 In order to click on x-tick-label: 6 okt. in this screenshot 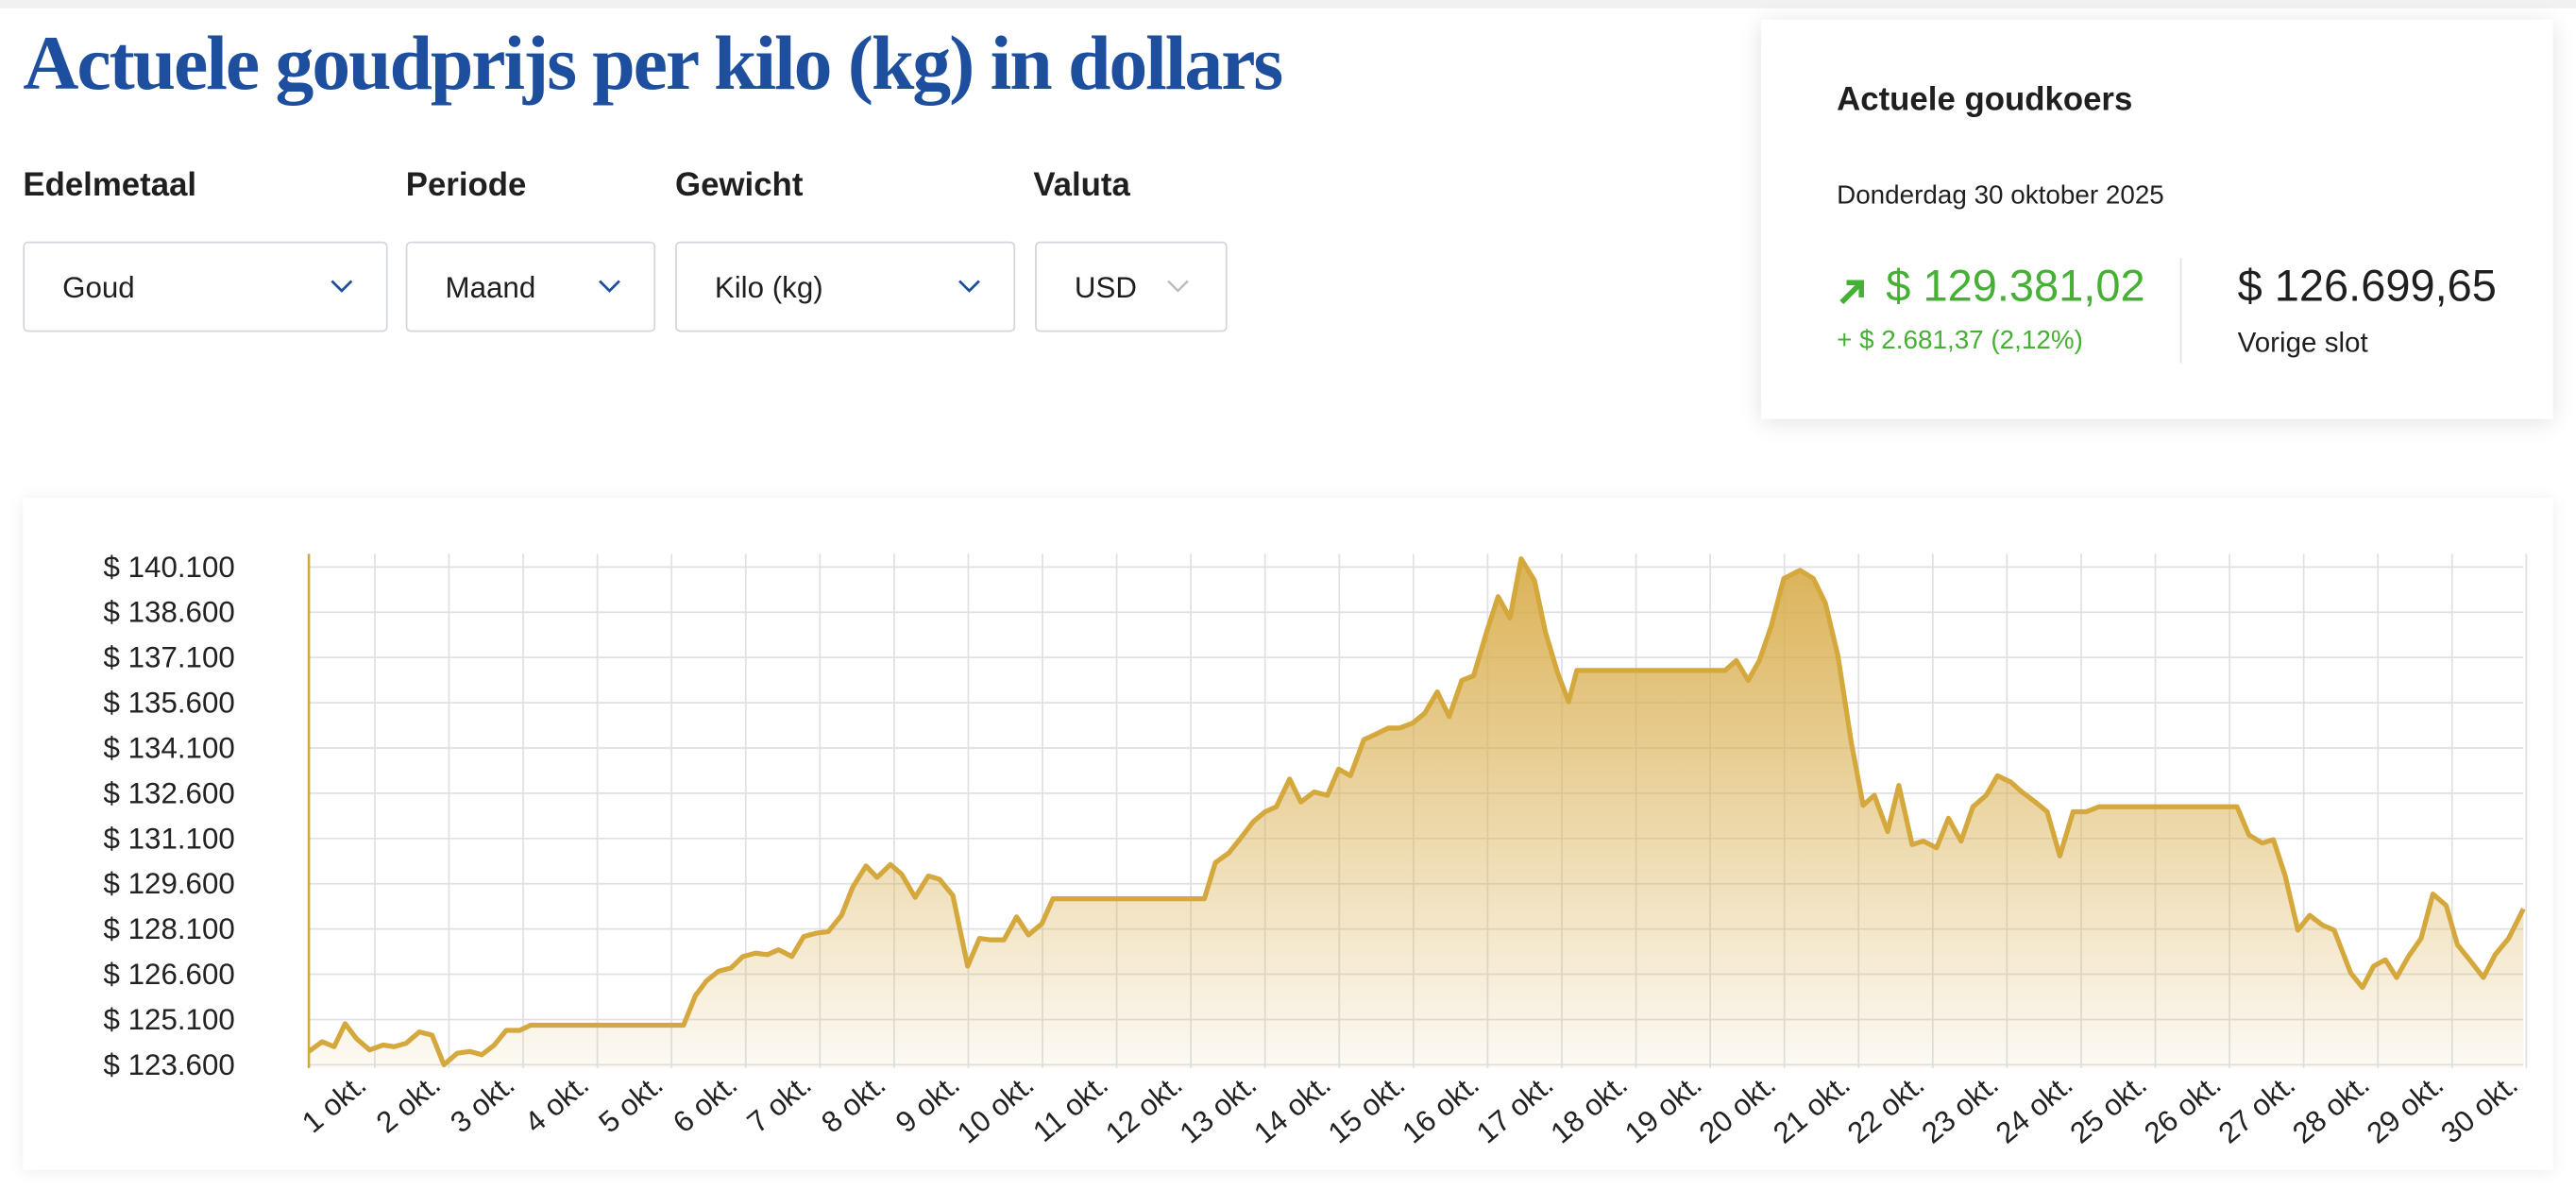, I will do `click(705, 1103)`.